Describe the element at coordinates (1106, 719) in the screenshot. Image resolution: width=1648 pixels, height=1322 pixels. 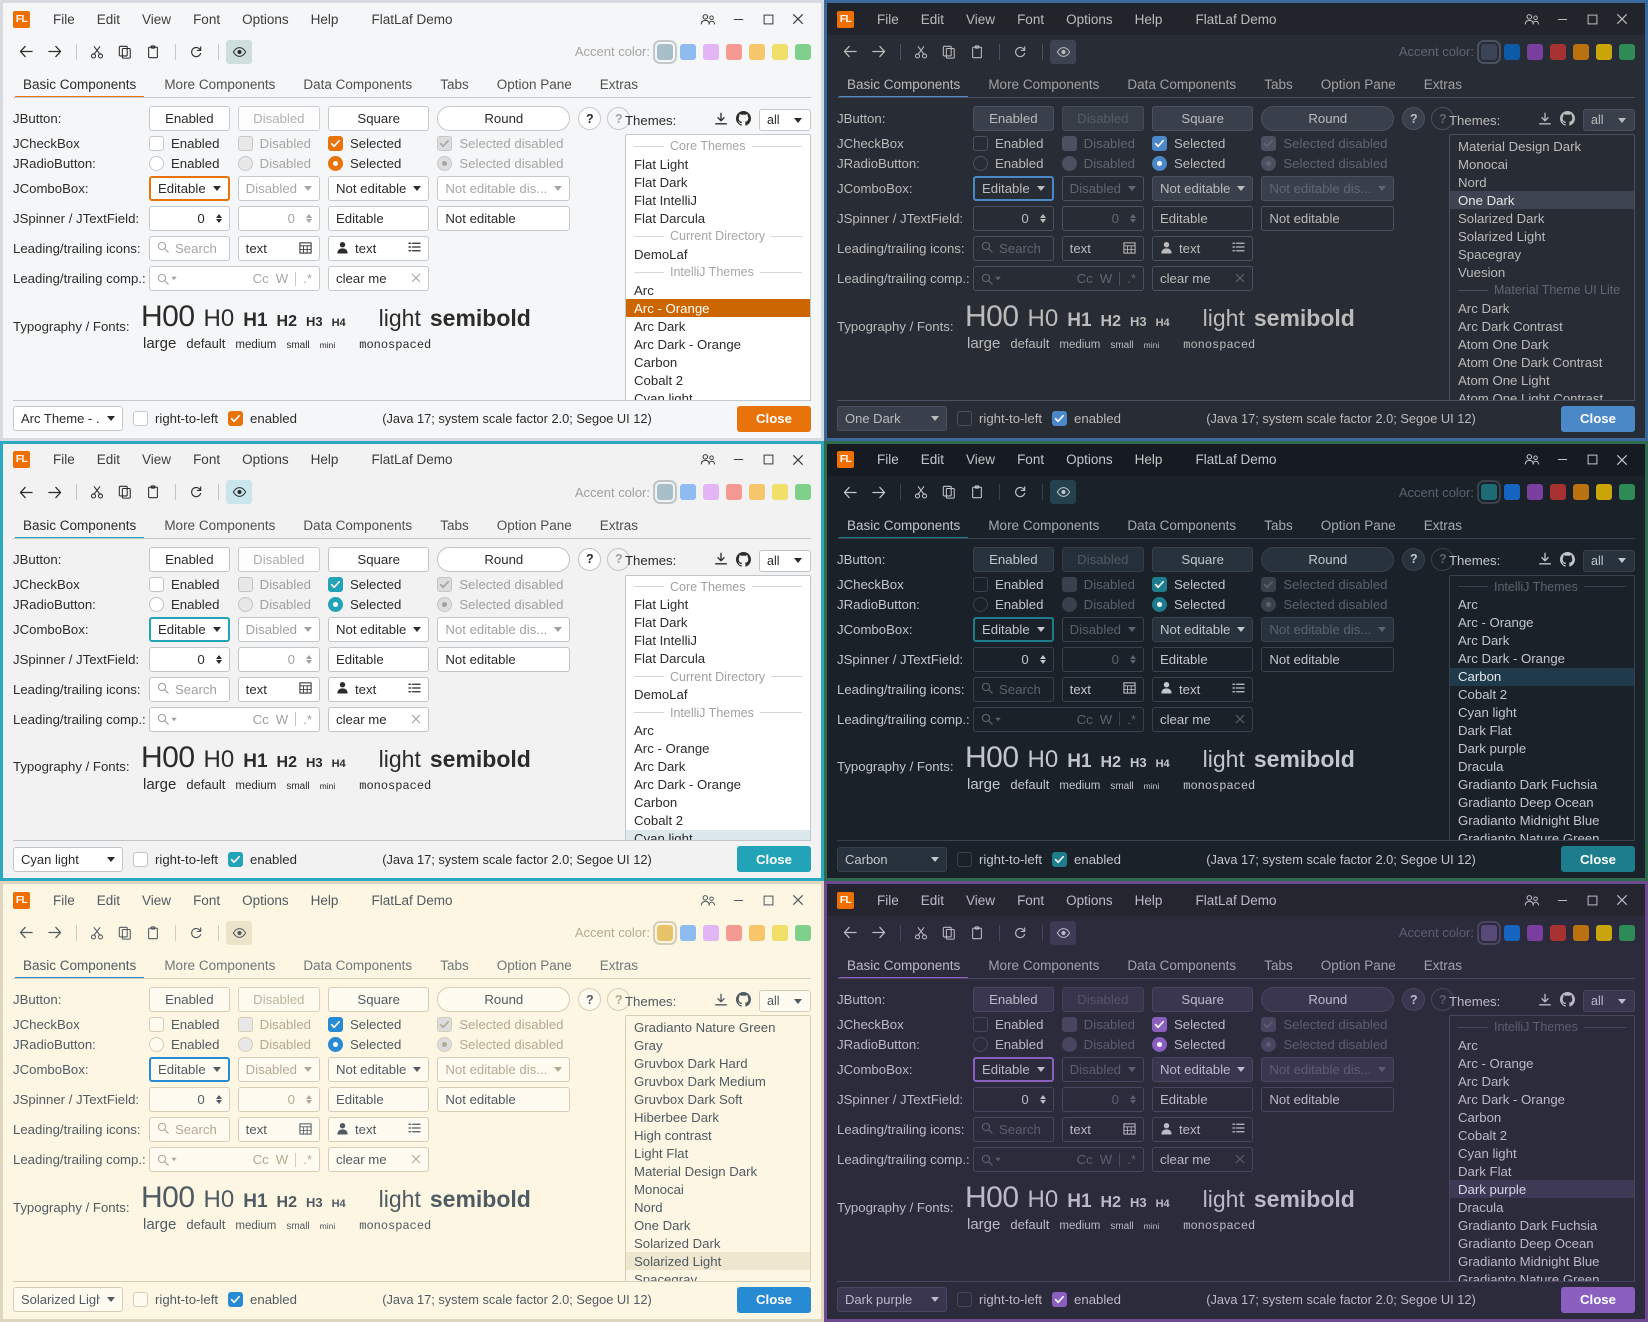
I see `whole-word-toggle: W` at that location.